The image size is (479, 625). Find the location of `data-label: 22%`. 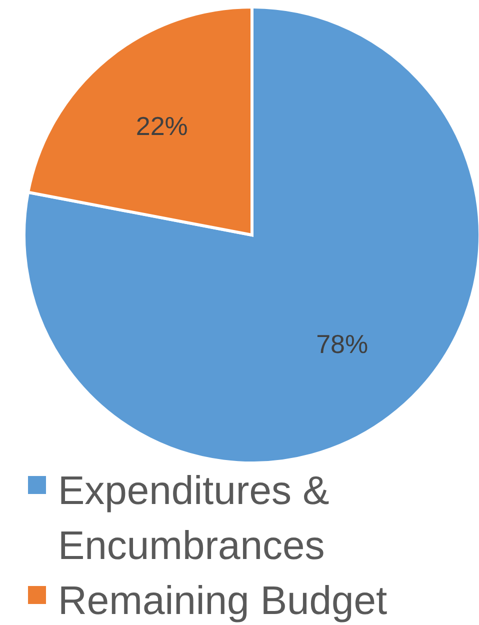

data-label: 22% is located at coordinates (162, 126).